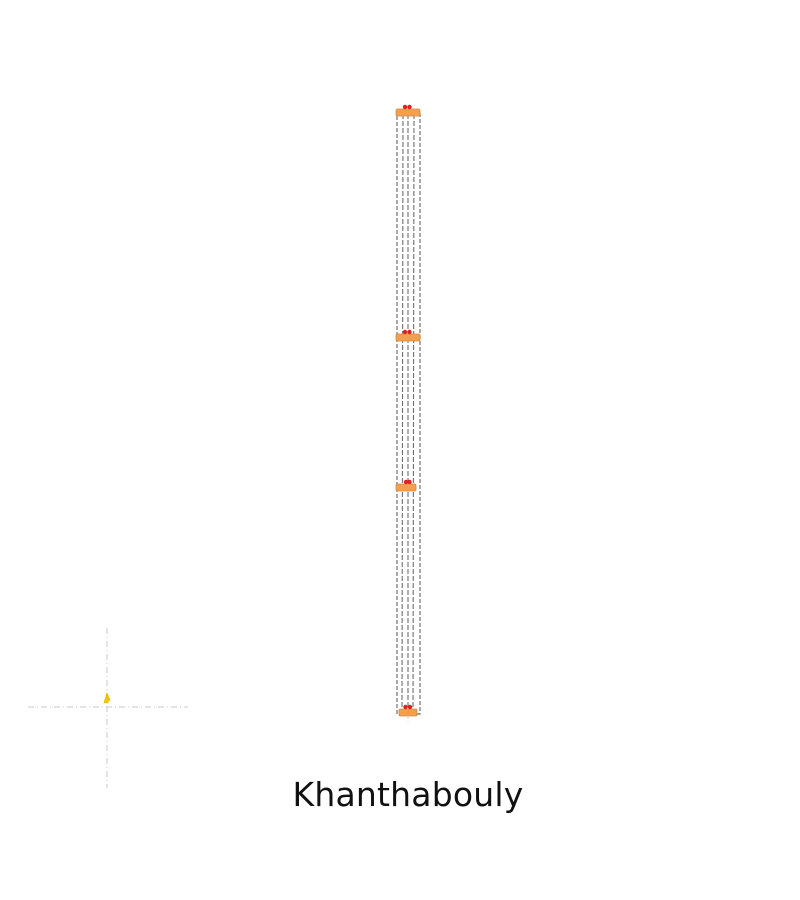  I want to click on origin-marker-icon, so click(107, 698).